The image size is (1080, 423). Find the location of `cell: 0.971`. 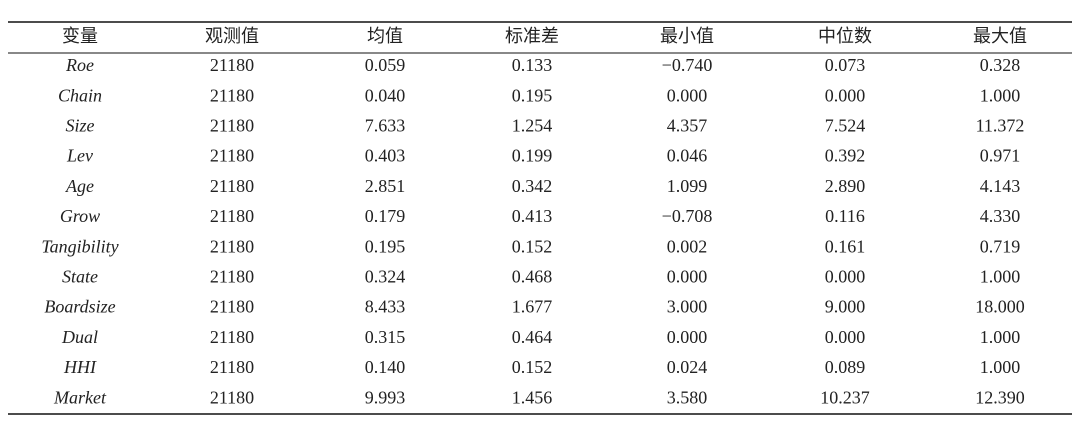

cell: 0.971 is located at coordinates (1000, 156).